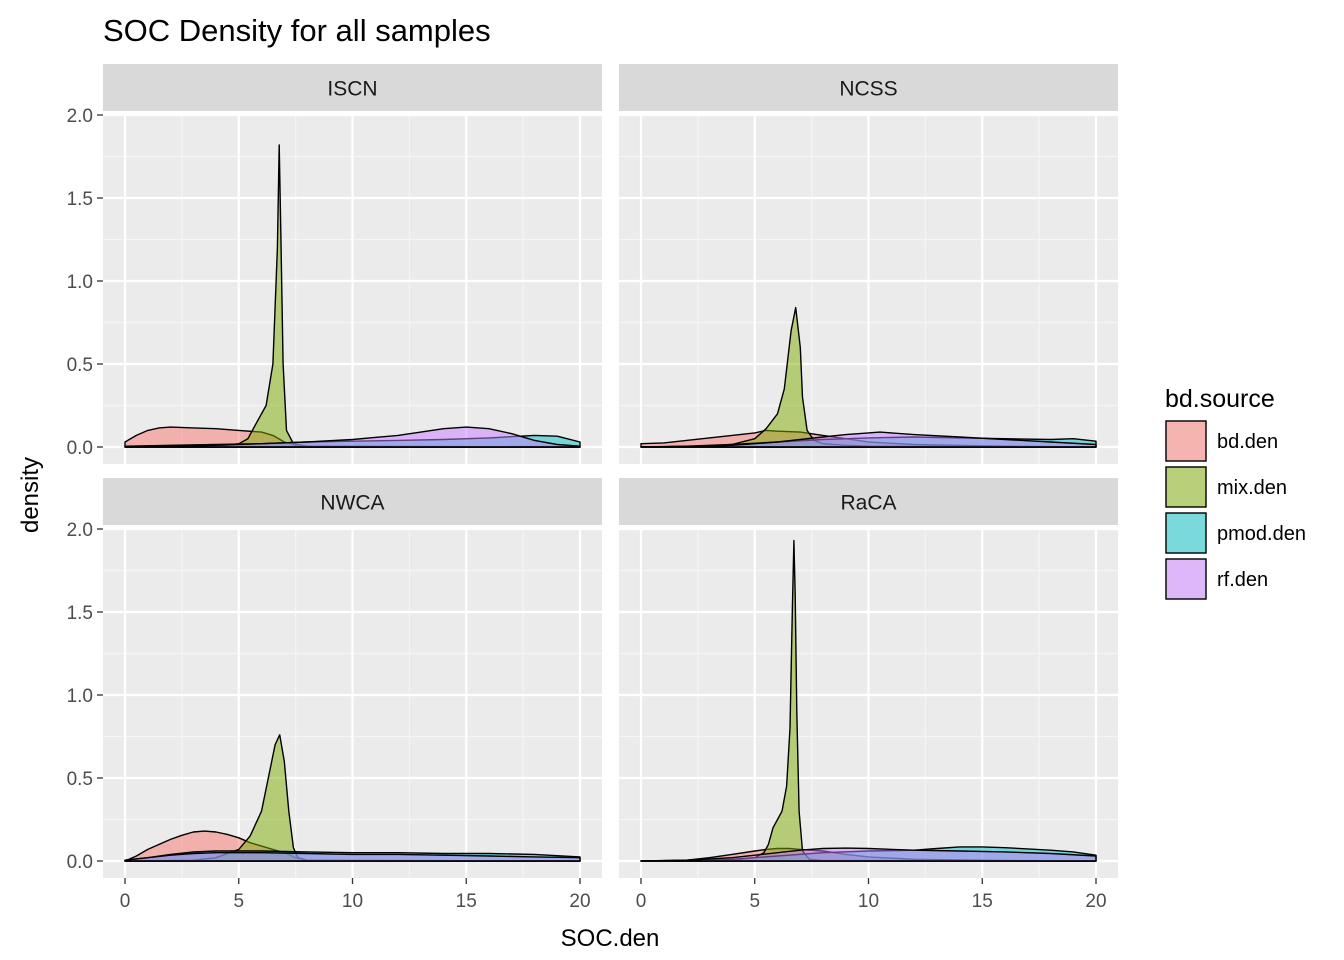  I want to click on legend-item-mix-den: mix.den, so click(1226, 487).